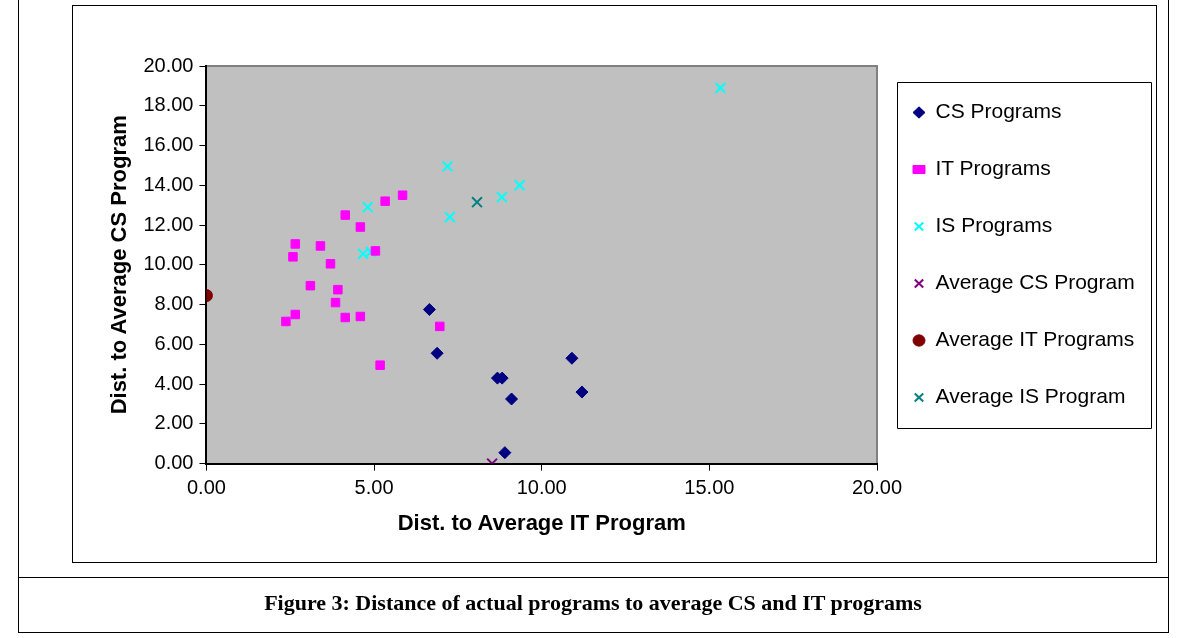 This screenshot has height=638, width=1185. I want to click on x-axis-title: Dist. to Average IT Program, so click(541, 522).